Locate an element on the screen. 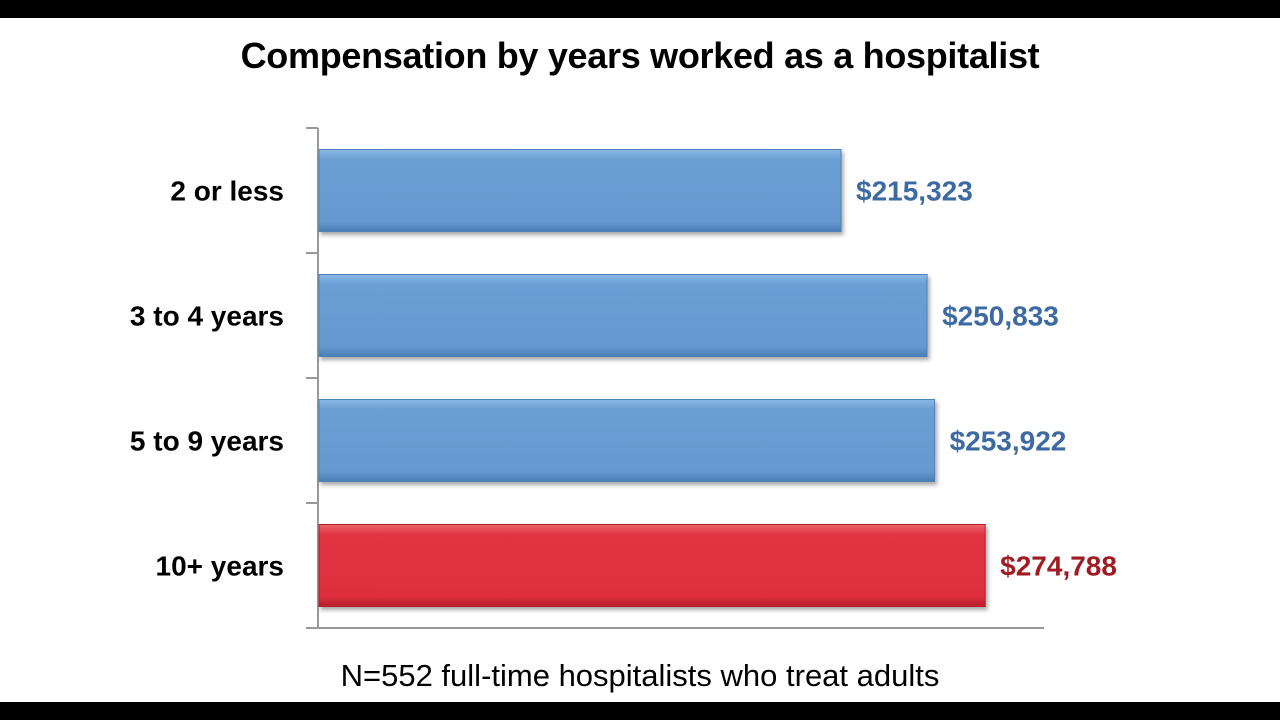 Image resolution: width=1280 pixels, height=720 pixels. data-label: $250,833 is located at coordinates (1000, 316).